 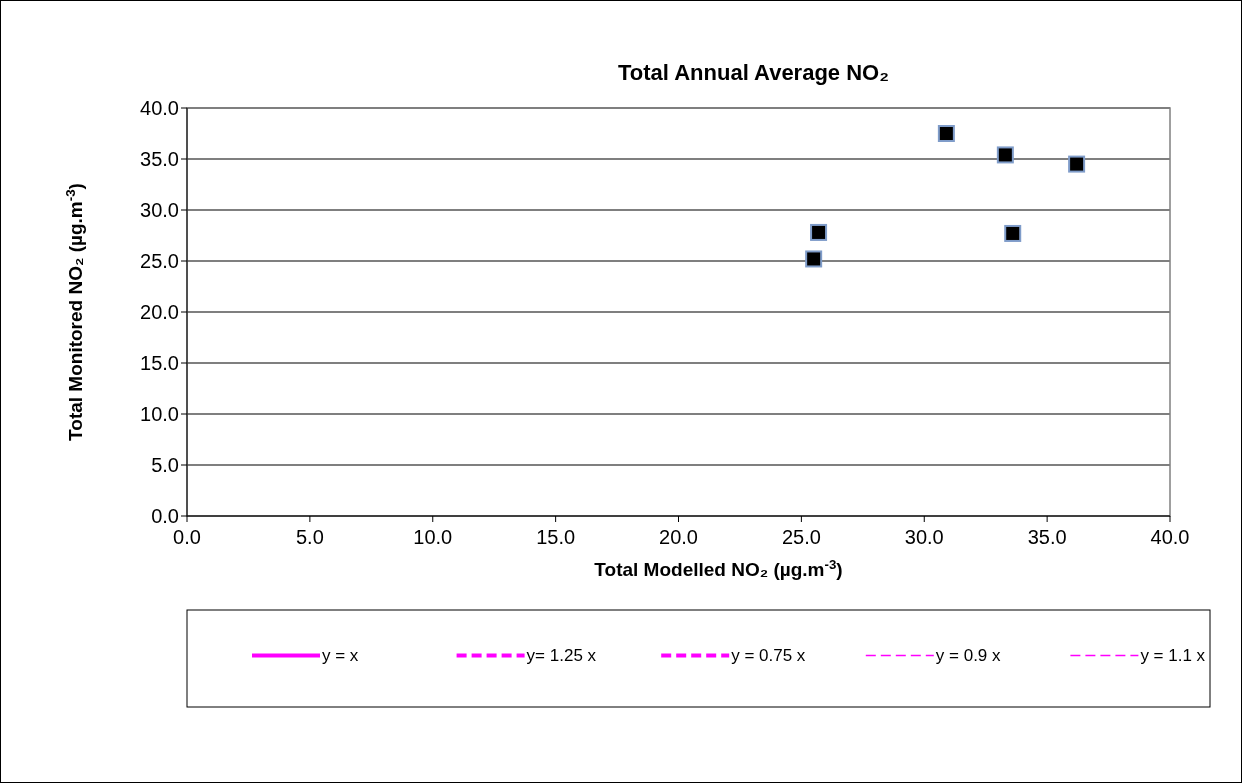 What do you see at coordinates (1173, 656) in the screenshot?
I see `legend-label: y = 1.1 x` at bounding box center [1173, 656].